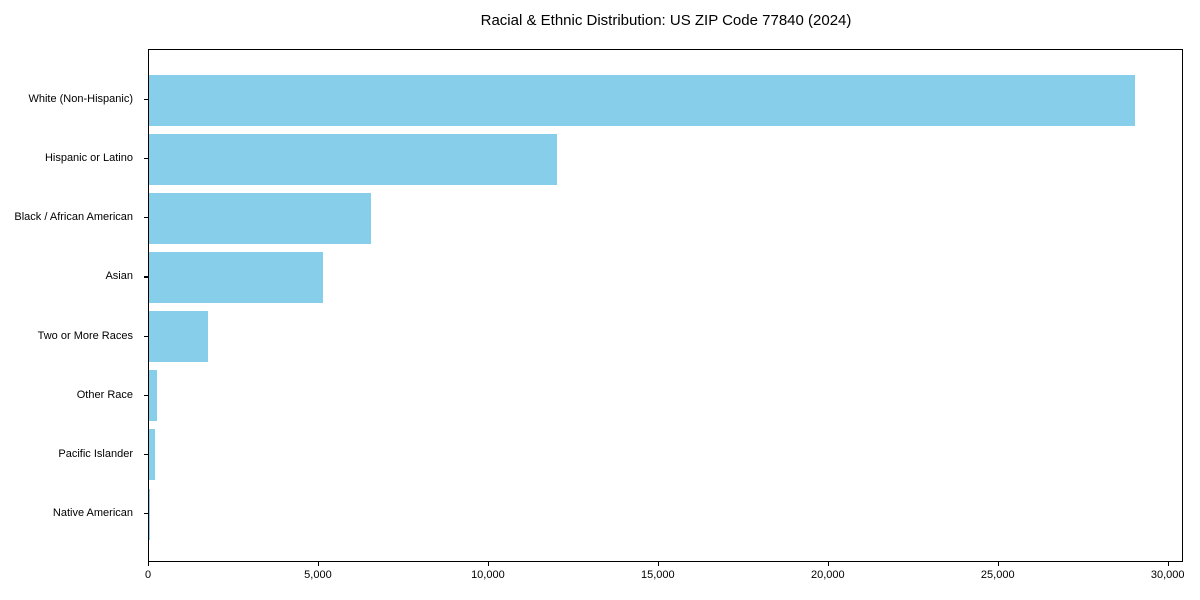 The width and height of the screenshot is (1200, 600). I want to click on y-tick-label: Black / African American, so click(73, 217).